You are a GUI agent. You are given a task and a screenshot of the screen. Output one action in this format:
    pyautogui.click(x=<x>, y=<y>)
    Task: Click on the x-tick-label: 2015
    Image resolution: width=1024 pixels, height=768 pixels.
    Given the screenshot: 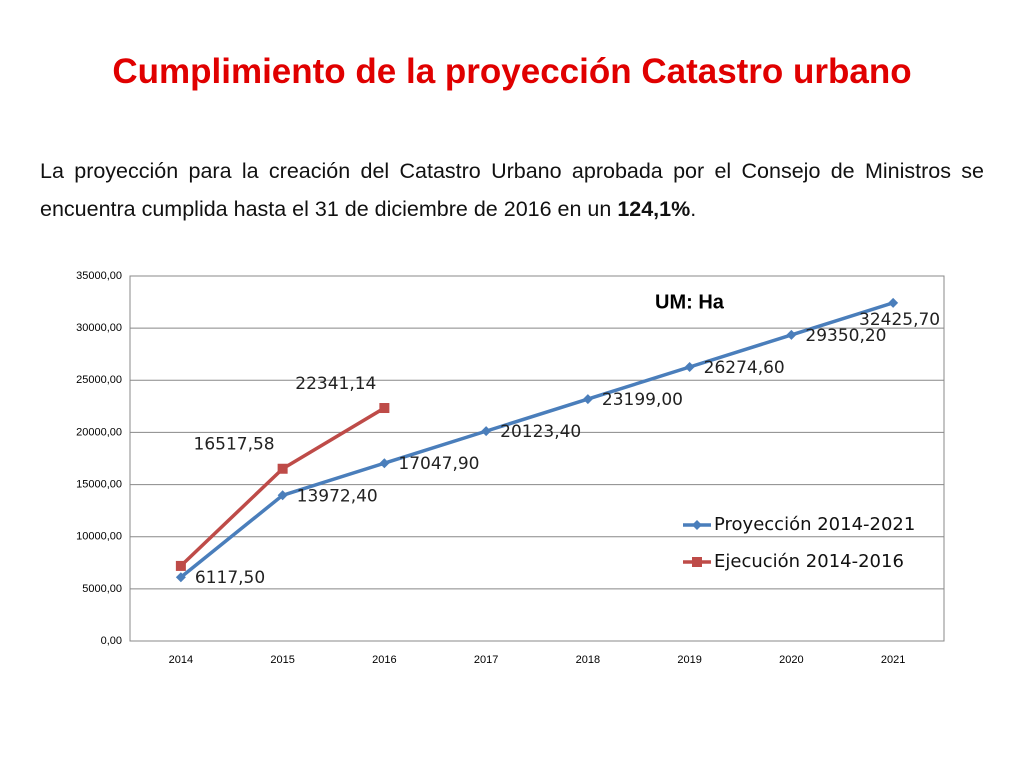 What is the action you would take?
    pyautogui.click(x=282, y=660)
    